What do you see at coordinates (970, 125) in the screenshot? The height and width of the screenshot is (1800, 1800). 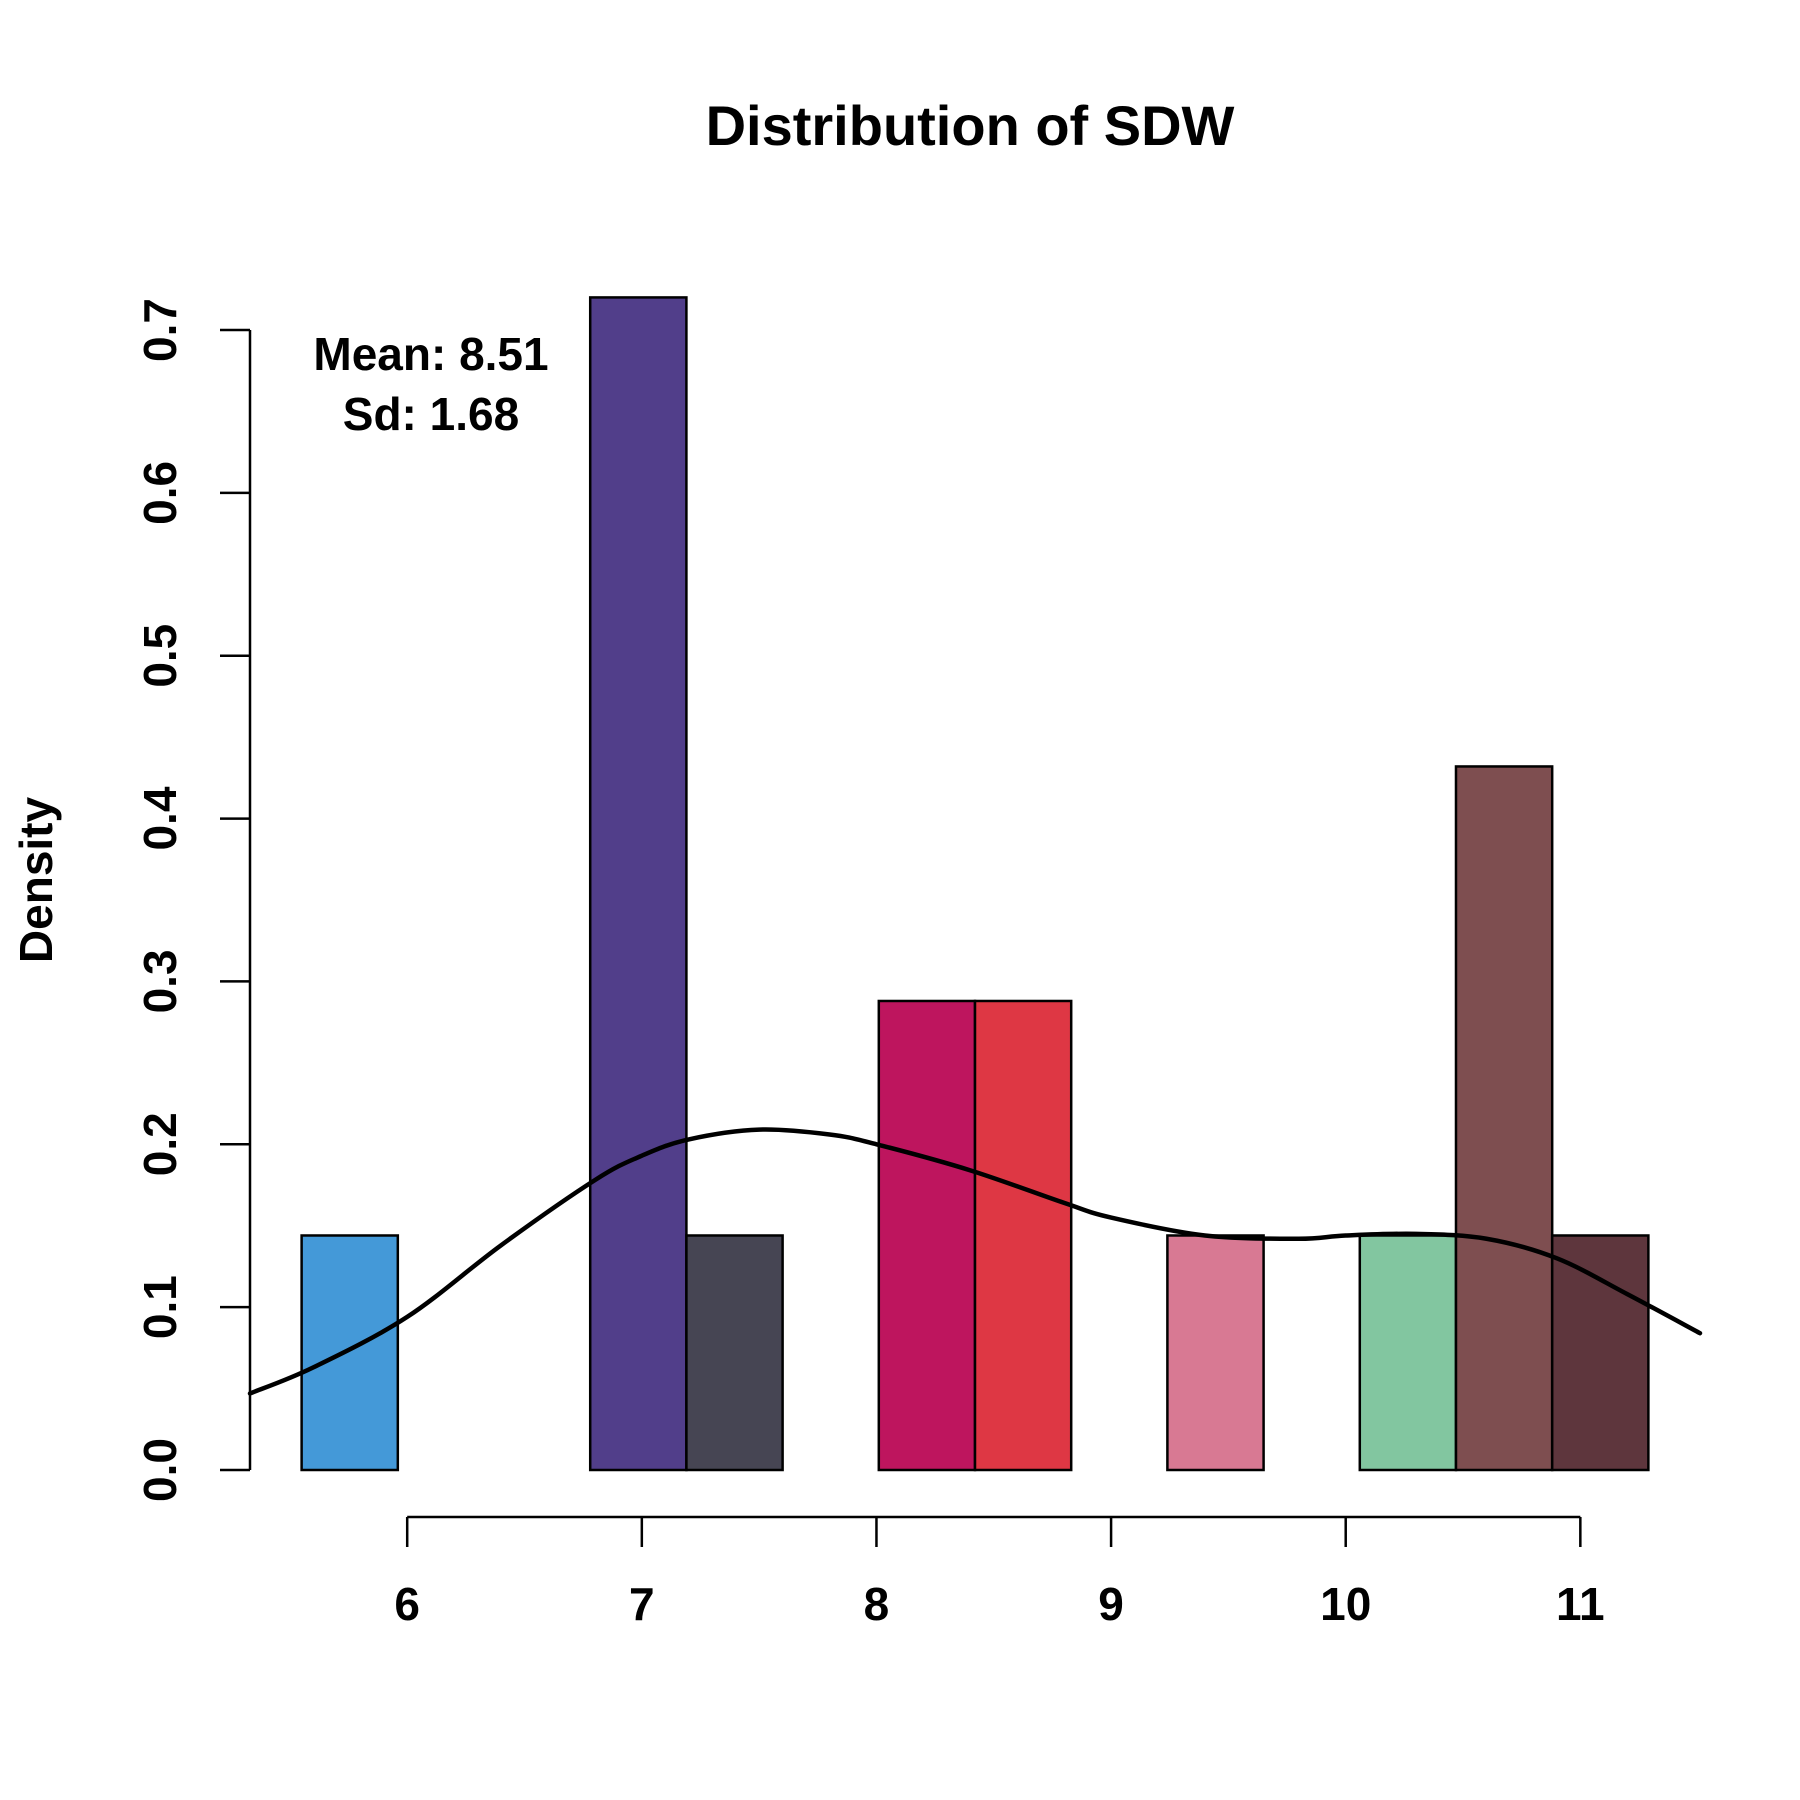 I see `chart-title: Distribution of SDW` at bounding box center [970, 125].